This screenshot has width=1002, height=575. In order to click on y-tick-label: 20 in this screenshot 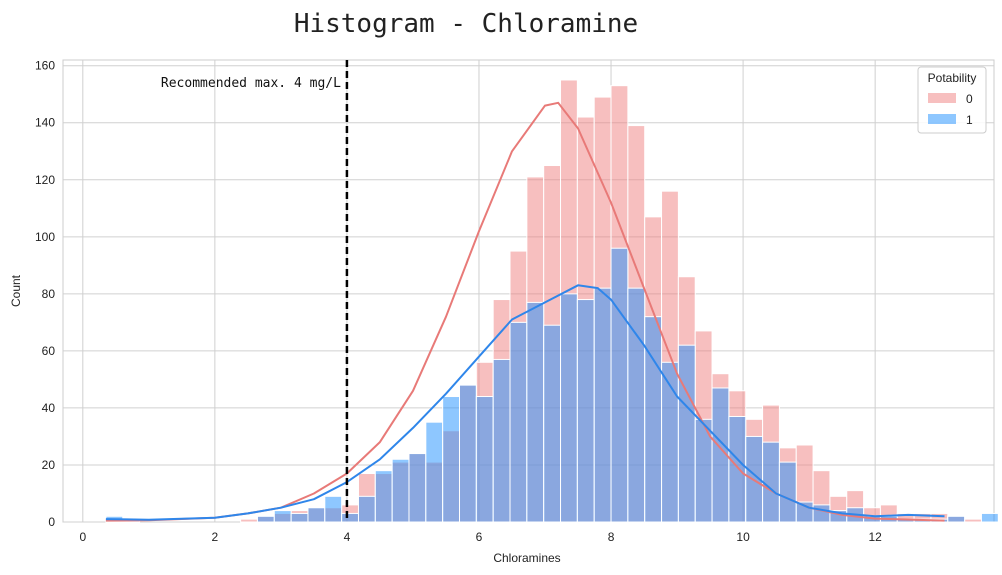, I will do `click(49, 465)`.